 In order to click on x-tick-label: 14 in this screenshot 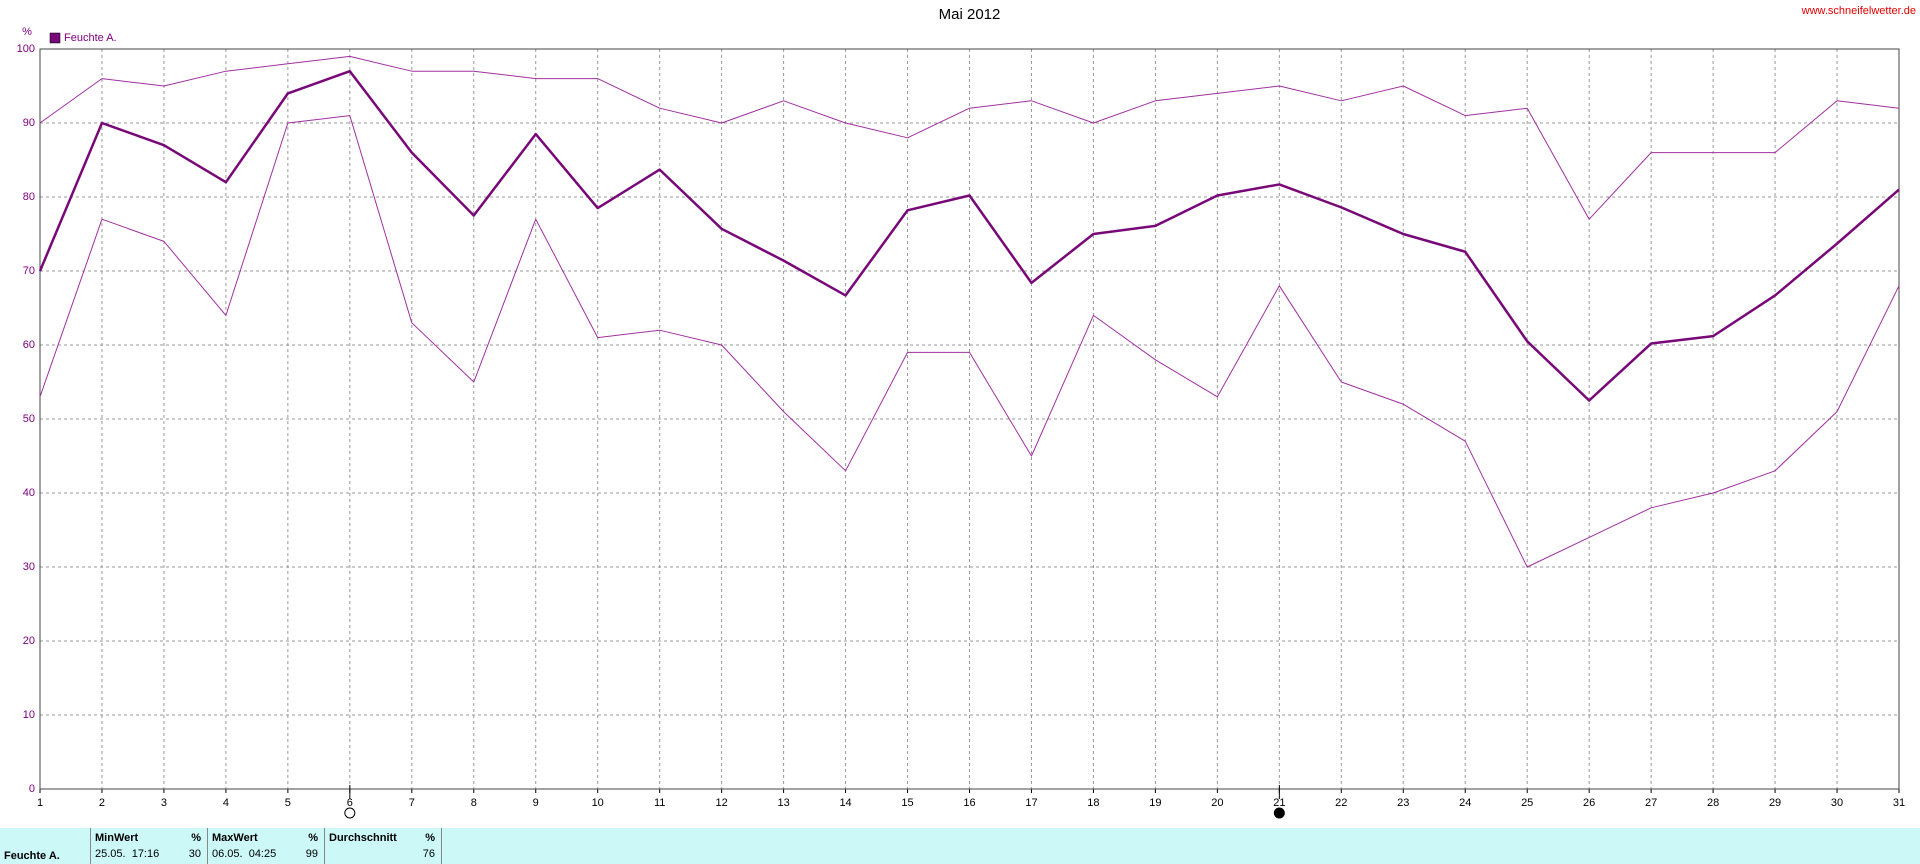, I will do `click(845, 803)`.